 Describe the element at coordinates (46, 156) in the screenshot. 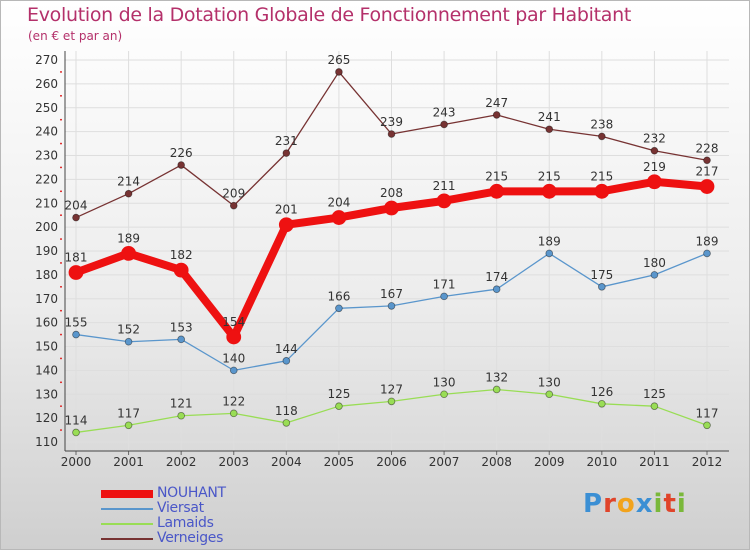

I see `y-tick-label-230: 230` at that location.